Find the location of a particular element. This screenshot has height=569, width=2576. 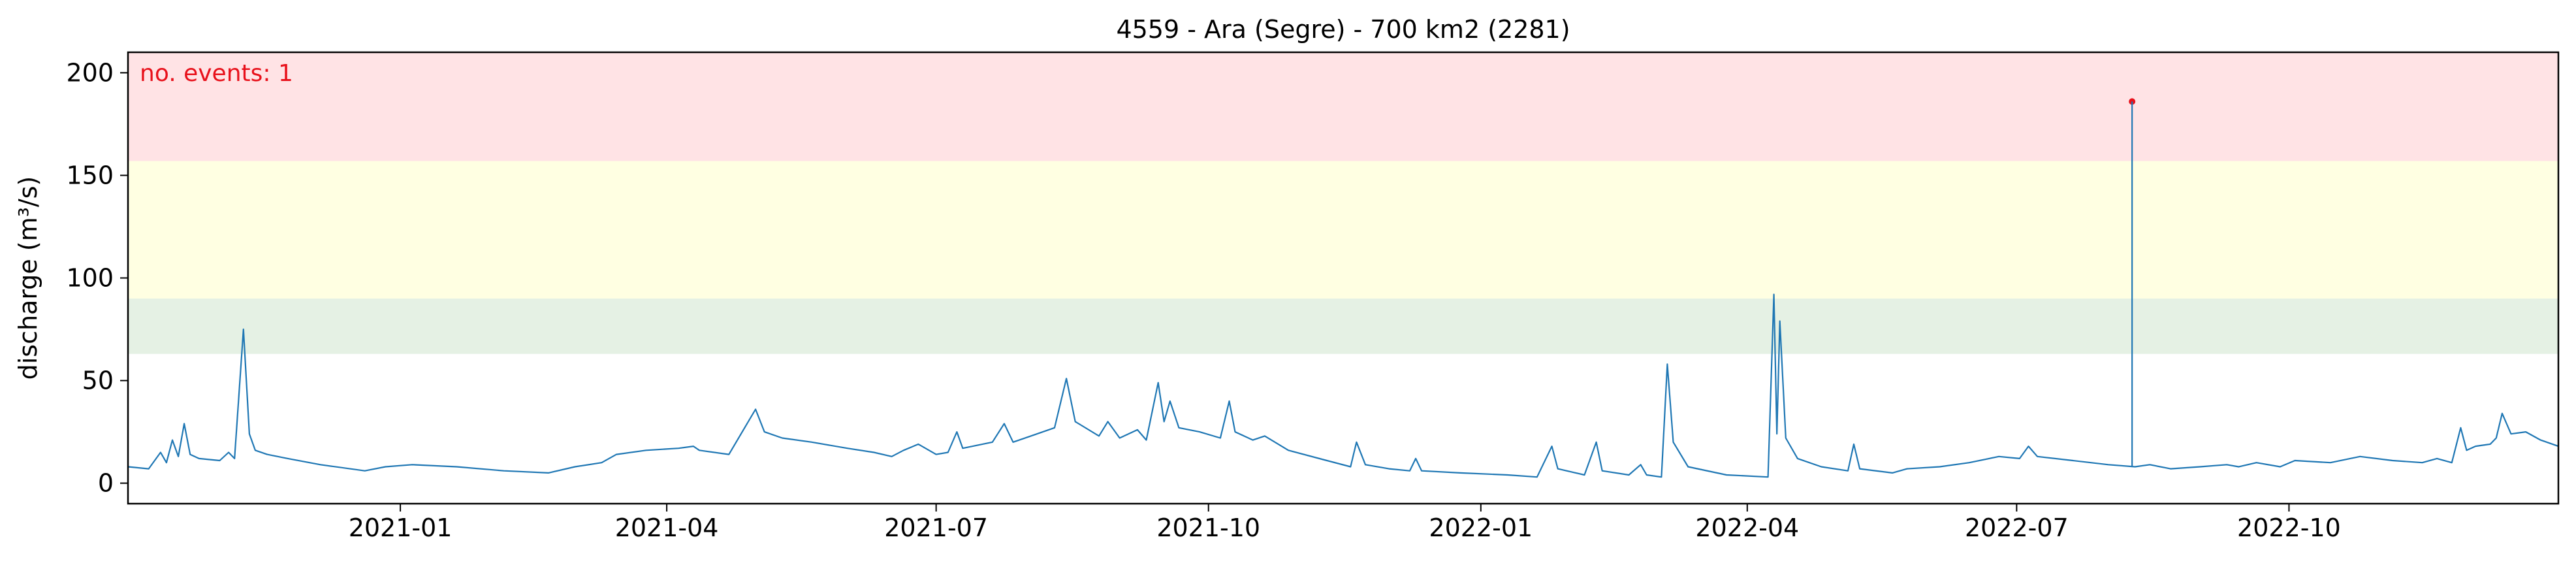

y-tick-label: 50 is located at coordinates (98, 380).